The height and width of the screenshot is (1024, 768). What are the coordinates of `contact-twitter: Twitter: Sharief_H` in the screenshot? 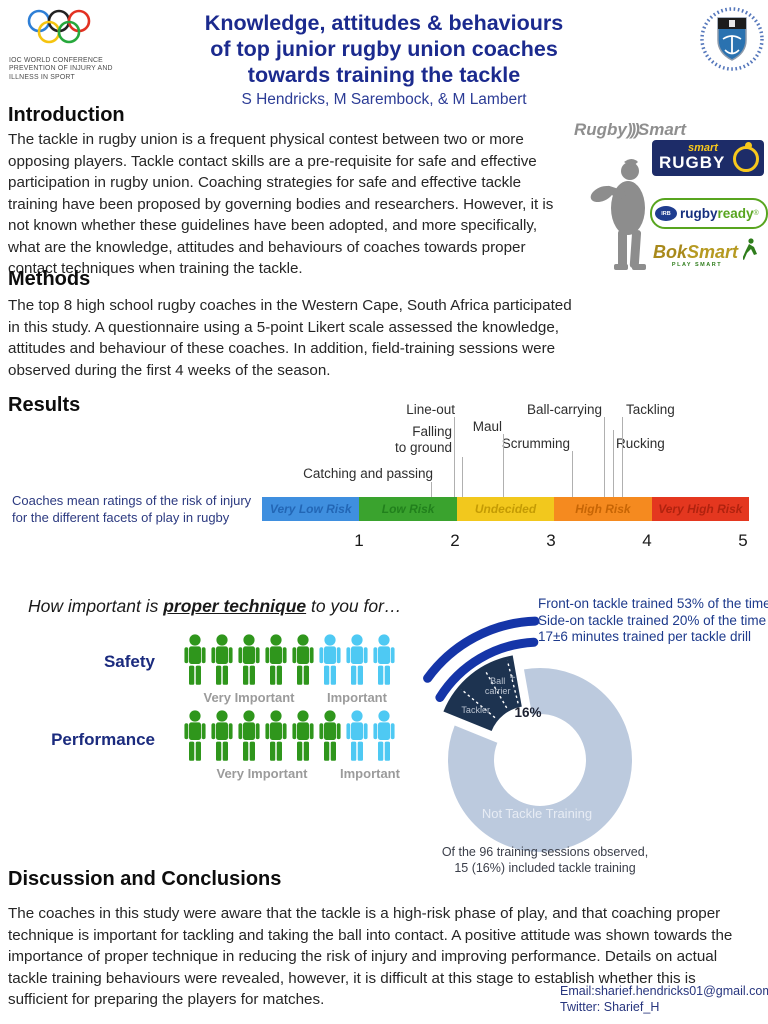 It's located at (610, 1007).